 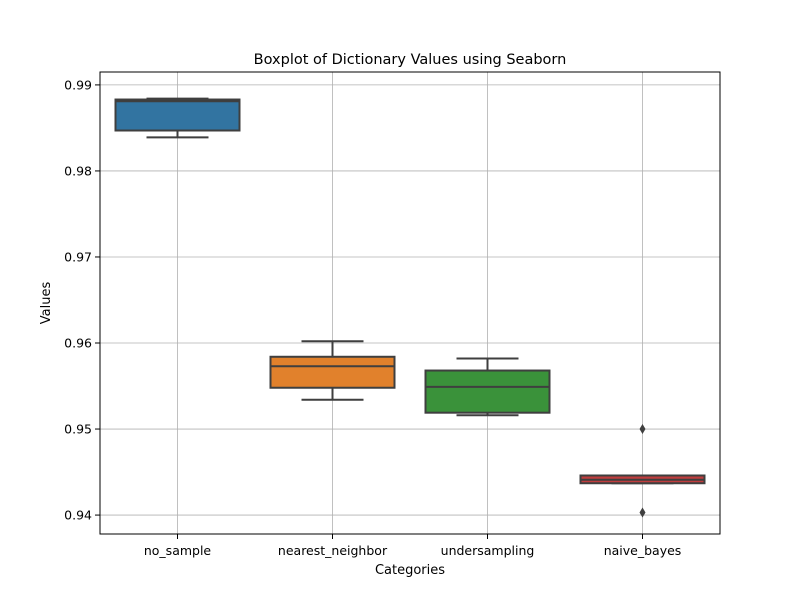 What do you see at coordinates (642, 471) in the screenshot?
I see `box-naive_bayes` at bounding box center [642, 471].